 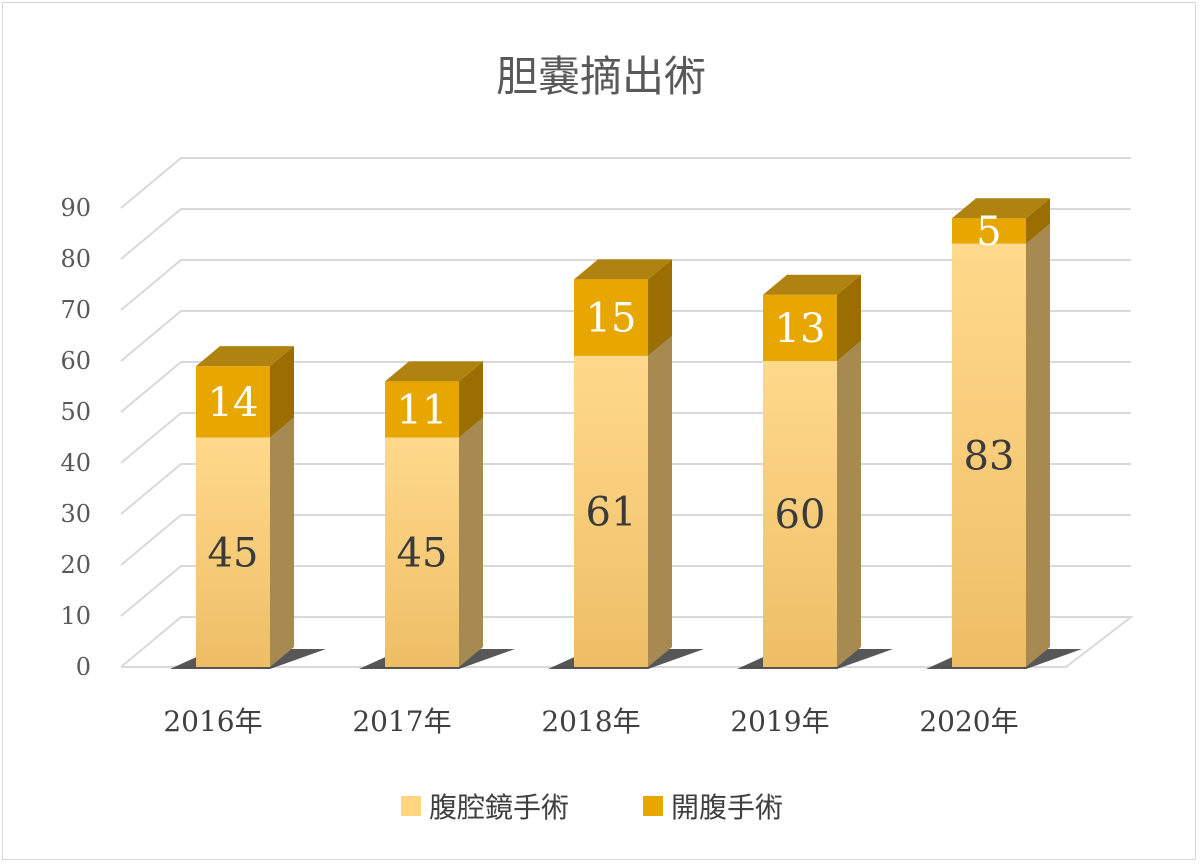 I want to click on legend-label-laparoscopic: 腹腔鏡手術, so click(x=499, y=807).